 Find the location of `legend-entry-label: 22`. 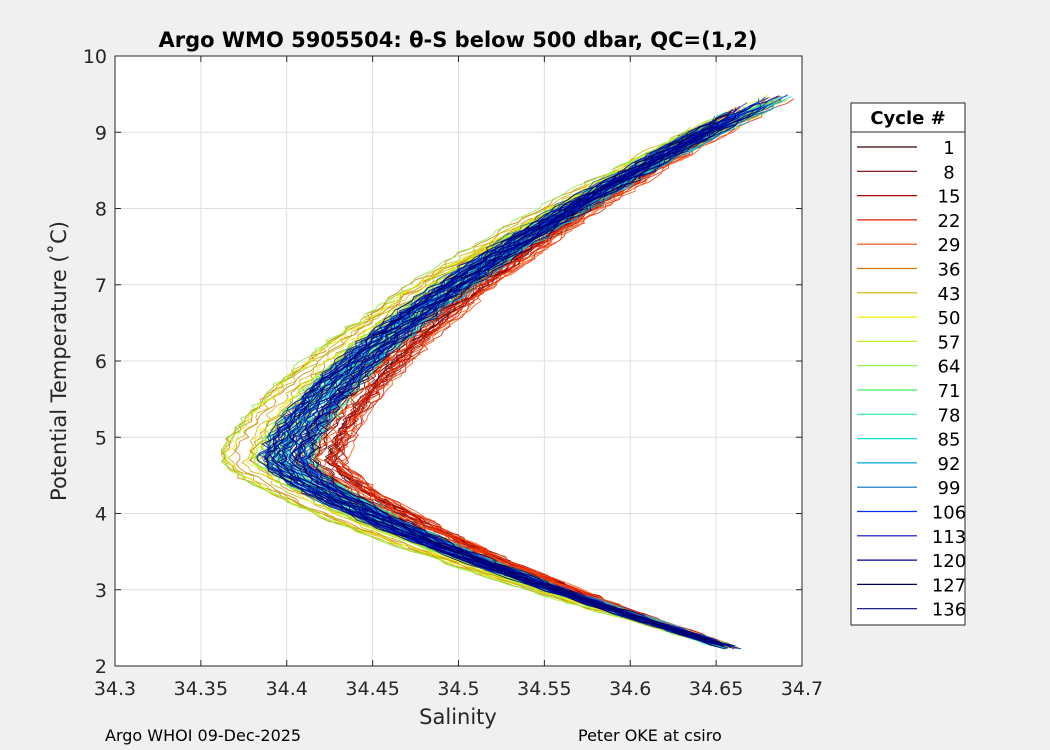

legend-entry-label: 22 is located at coordinates (949, 221).